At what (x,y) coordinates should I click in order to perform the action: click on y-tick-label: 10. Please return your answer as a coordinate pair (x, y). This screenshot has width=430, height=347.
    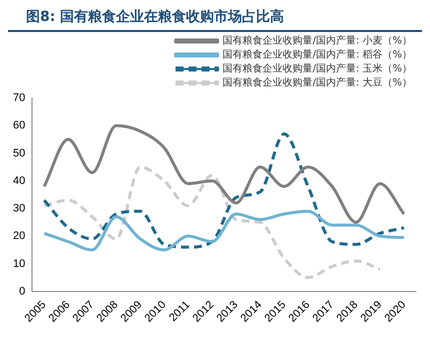
    Looking at the image, I should click on (19, 264).